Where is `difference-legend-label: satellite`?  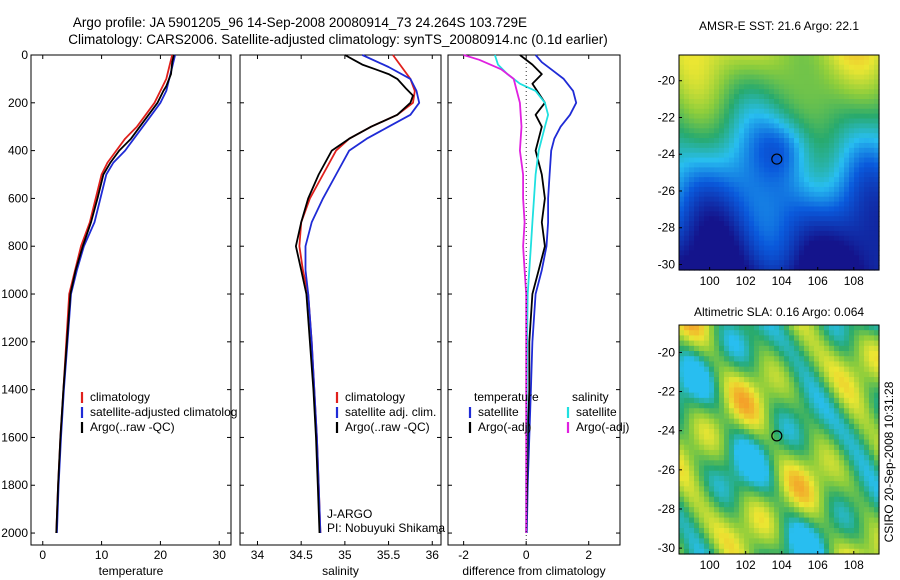
difference-legend-label: satellite is located at coordinates (596, 412).